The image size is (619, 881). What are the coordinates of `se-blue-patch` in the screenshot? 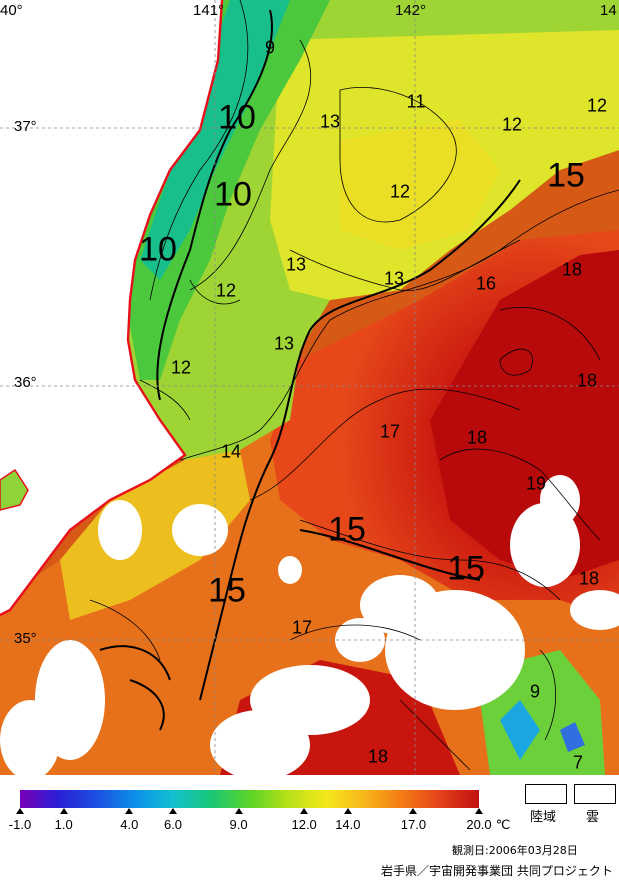 It's located at (520, 730).